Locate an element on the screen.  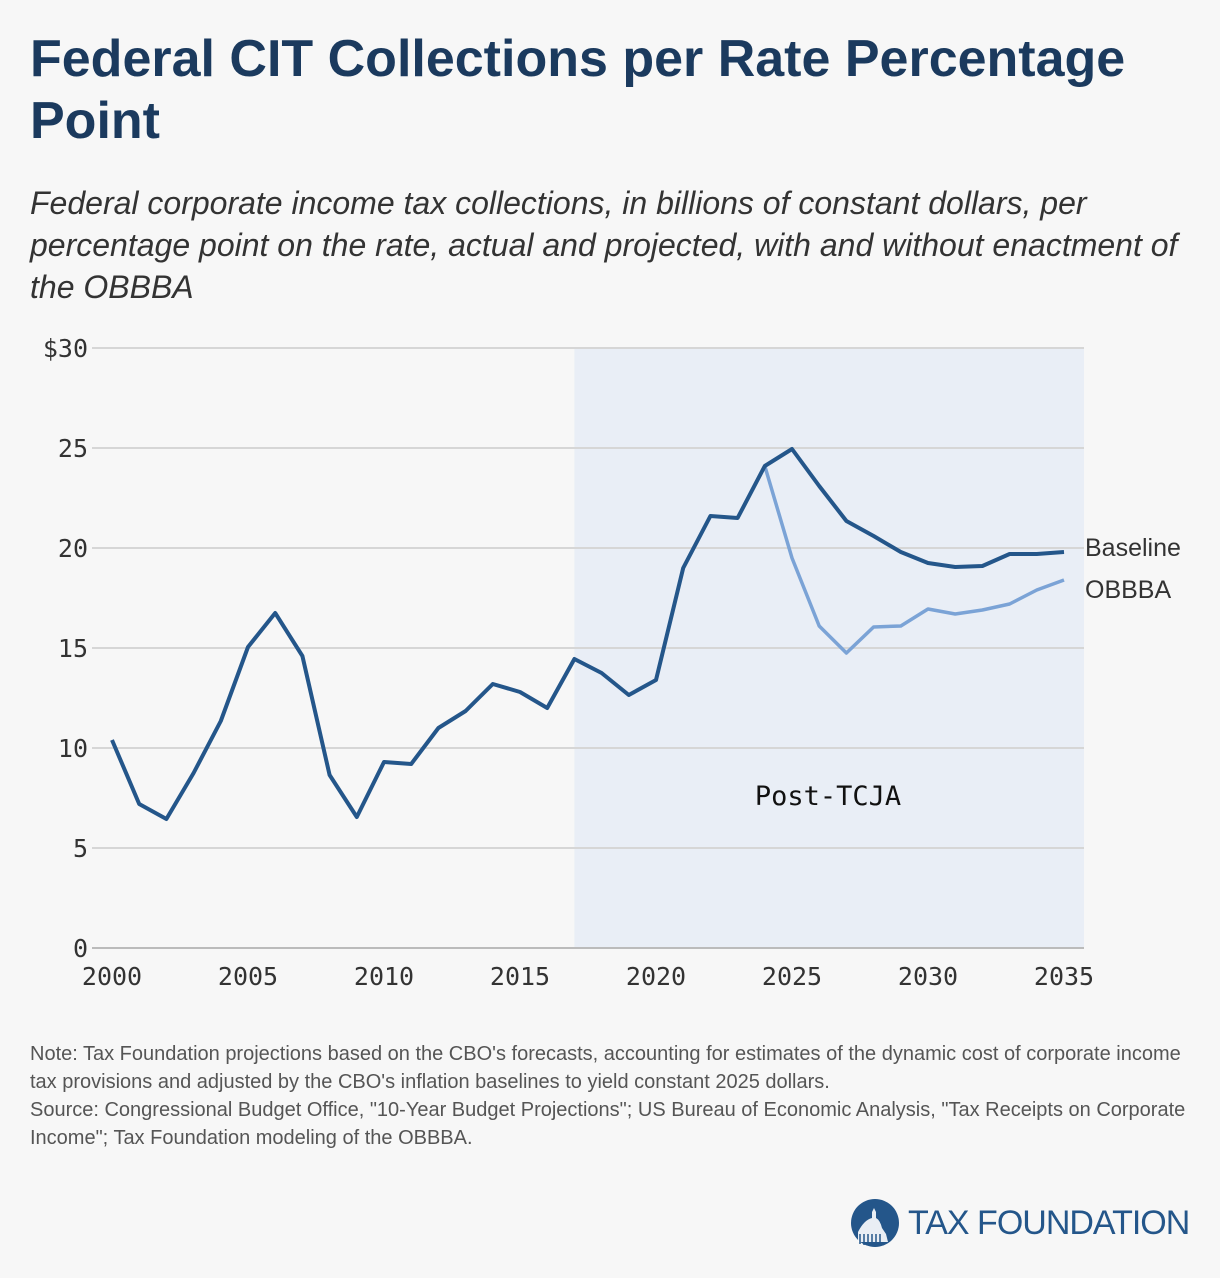
y-tick-label: 20 is located at coordinates (73, 548).